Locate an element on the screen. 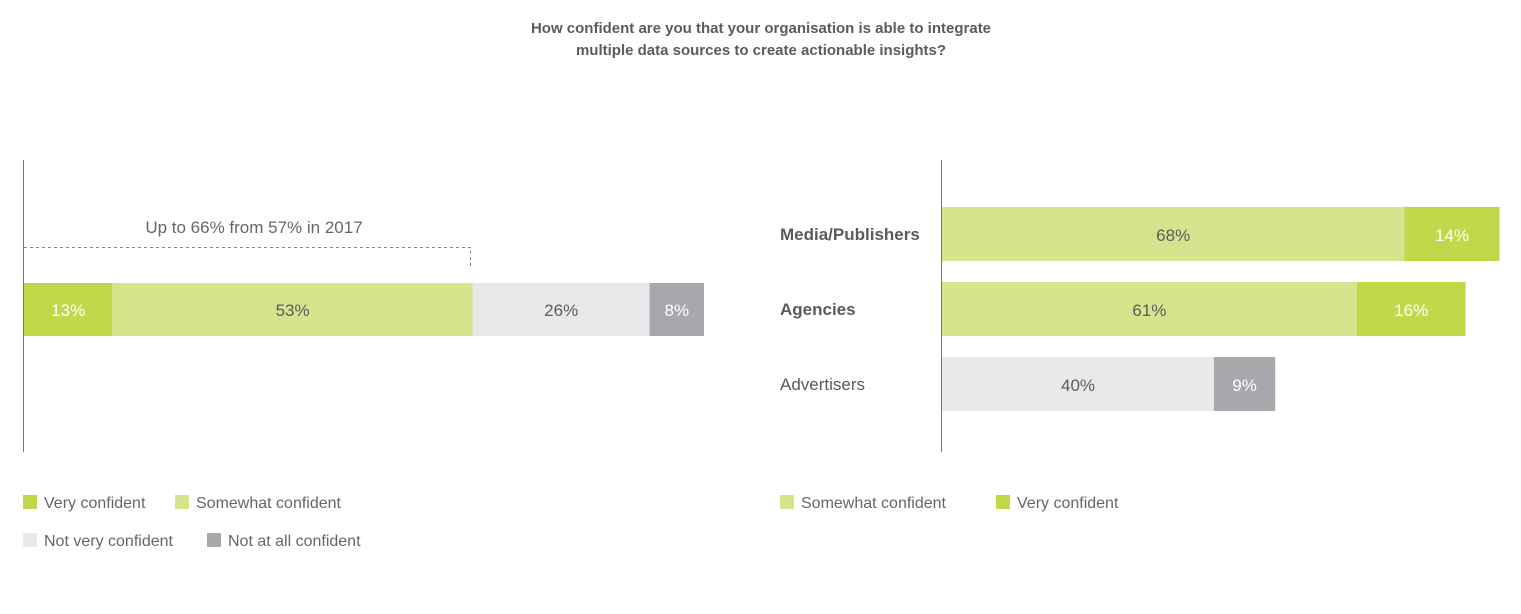 The width and height of the screenshot is (1521, 614). data-label: 61% is located at coordinates (1149, 310).